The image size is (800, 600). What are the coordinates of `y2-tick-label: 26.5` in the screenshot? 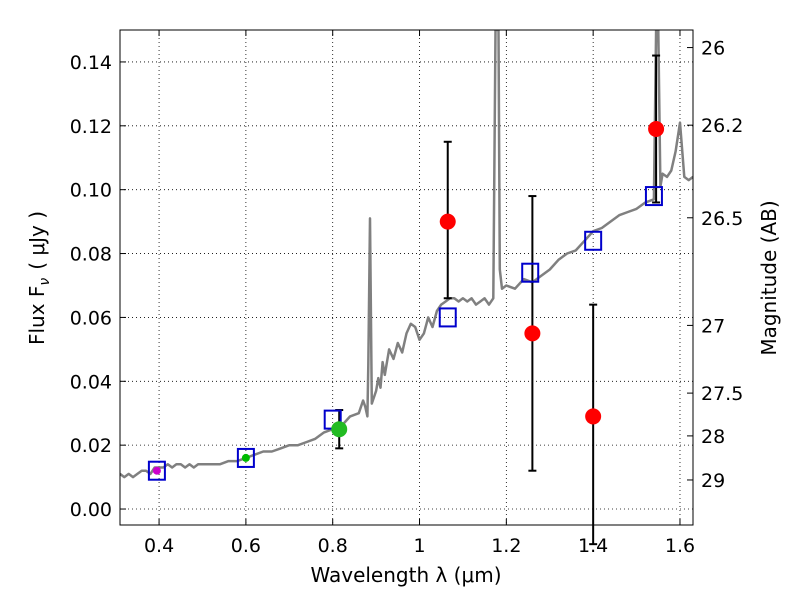 It's located at (722, 219).